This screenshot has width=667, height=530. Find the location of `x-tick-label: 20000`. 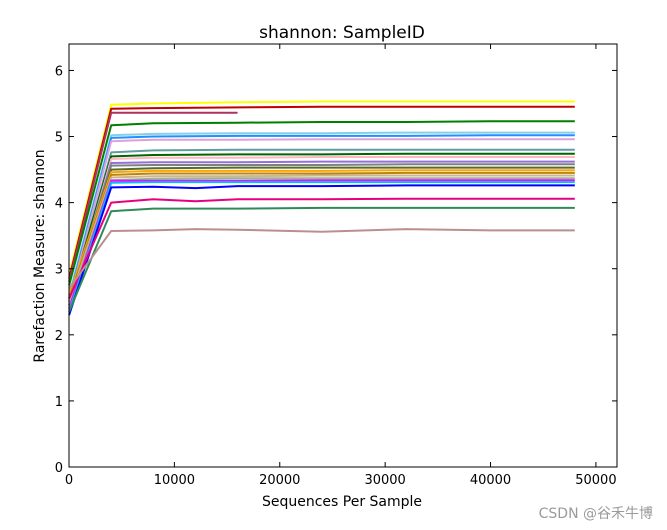

x-tick-label: 20000 is located at coordinates (279, 480).